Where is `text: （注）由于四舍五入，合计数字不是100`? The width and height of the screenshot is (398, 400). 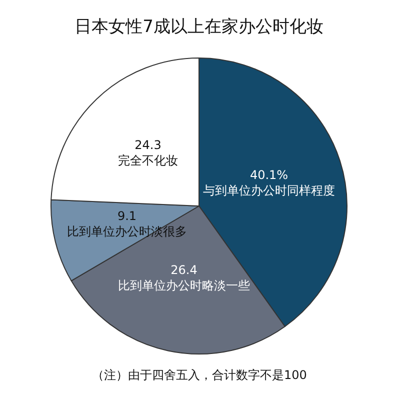 text: （注）由于四舍五入，合计数字不是100 is located at coordinates (199, 375).